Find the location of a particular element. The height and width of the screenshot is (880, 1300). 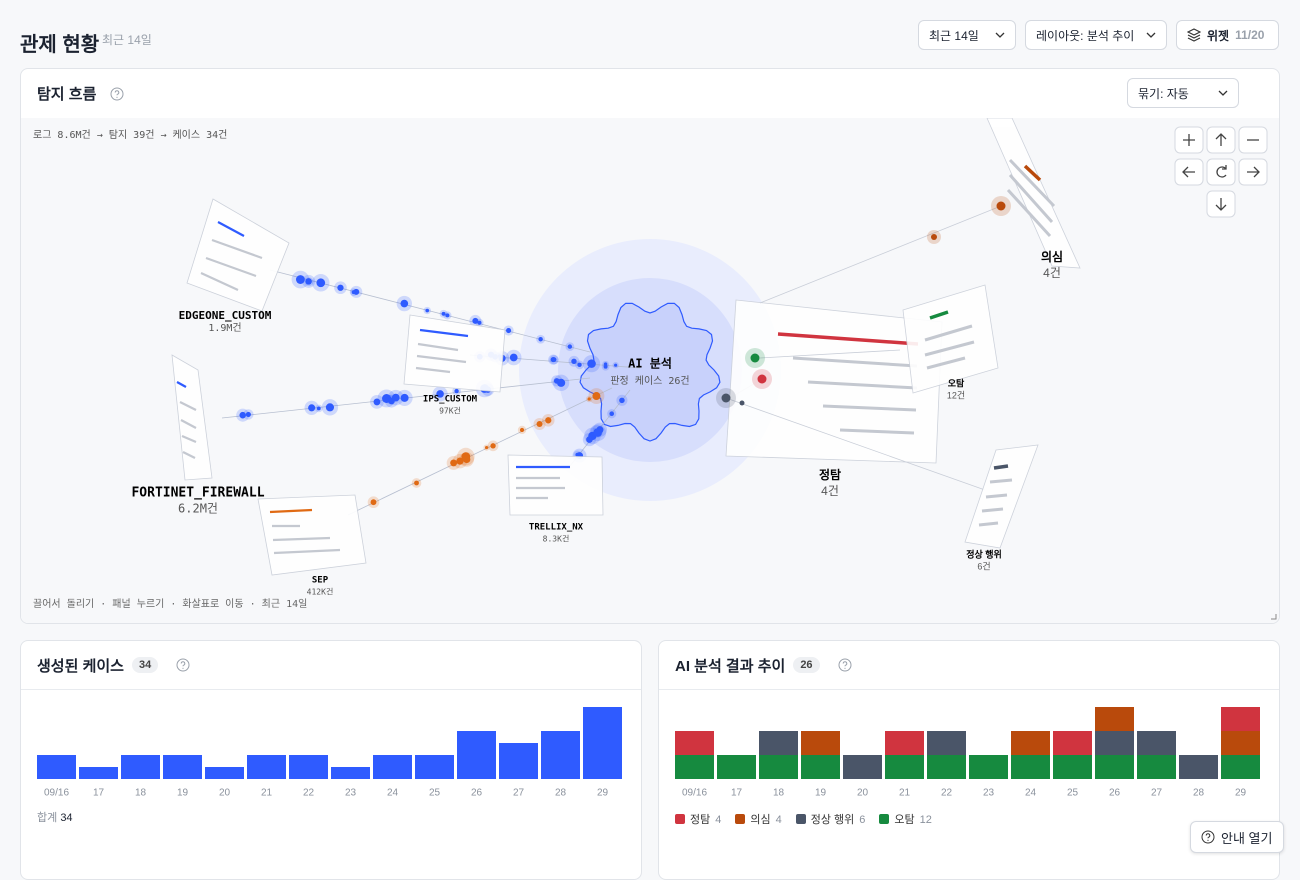

source-name: FORTINET_FIREWALL is located at coordinates (197, 493).